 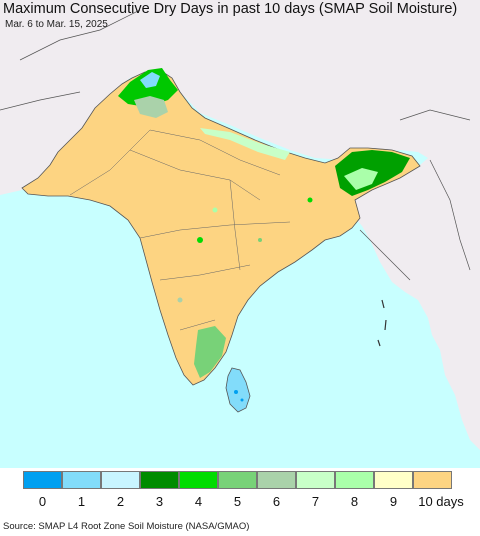 What do you see at coordinates (159, 501) in the screenshot?
I see `legend-label: 3` at bounding box center [159, 501].